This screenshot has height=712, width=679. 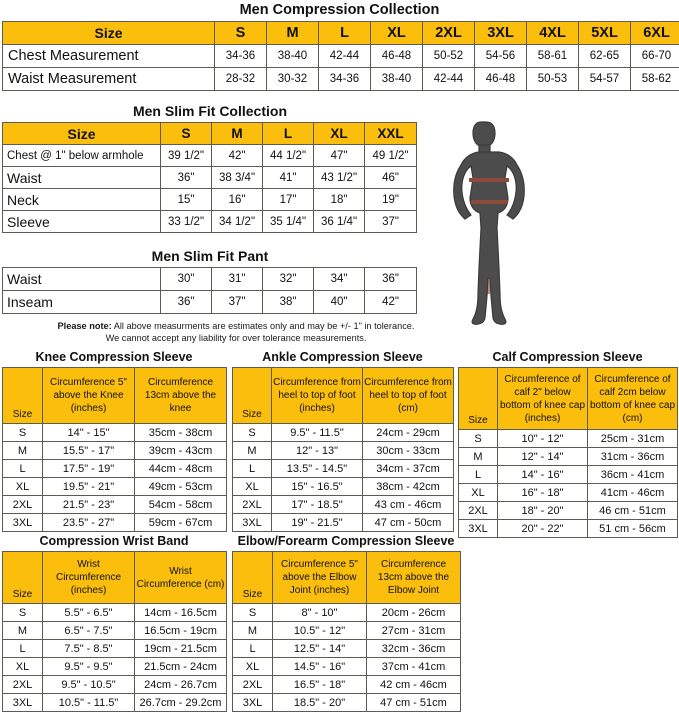 What do you see at coordinates (186, 156) in the screenshot?
I see `table-cell: 39 1/2"` at bounding box center [186, 156].